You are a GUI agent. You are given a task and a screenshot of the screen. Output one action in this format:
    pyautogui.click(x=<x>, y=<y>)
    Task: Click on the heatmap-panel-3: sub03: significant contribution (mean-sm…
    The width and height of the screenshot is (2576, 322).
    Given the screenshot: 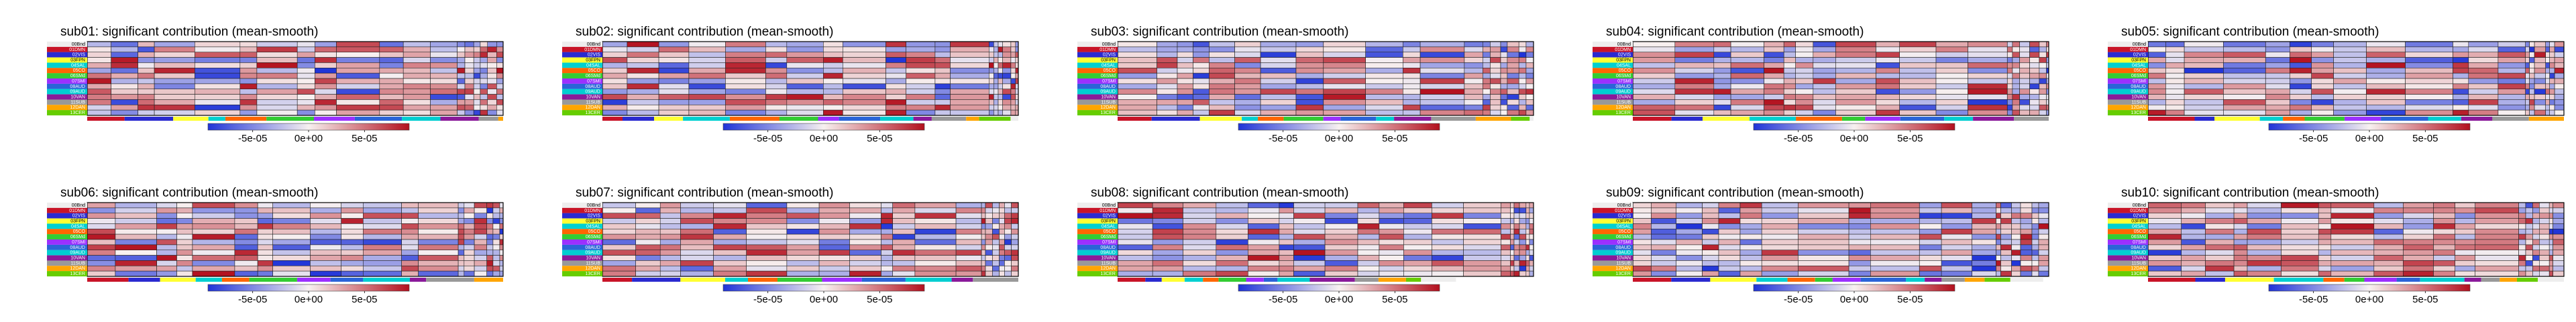 What is the action you would take?
    pyautogui.click(x=1305, y=93)
    